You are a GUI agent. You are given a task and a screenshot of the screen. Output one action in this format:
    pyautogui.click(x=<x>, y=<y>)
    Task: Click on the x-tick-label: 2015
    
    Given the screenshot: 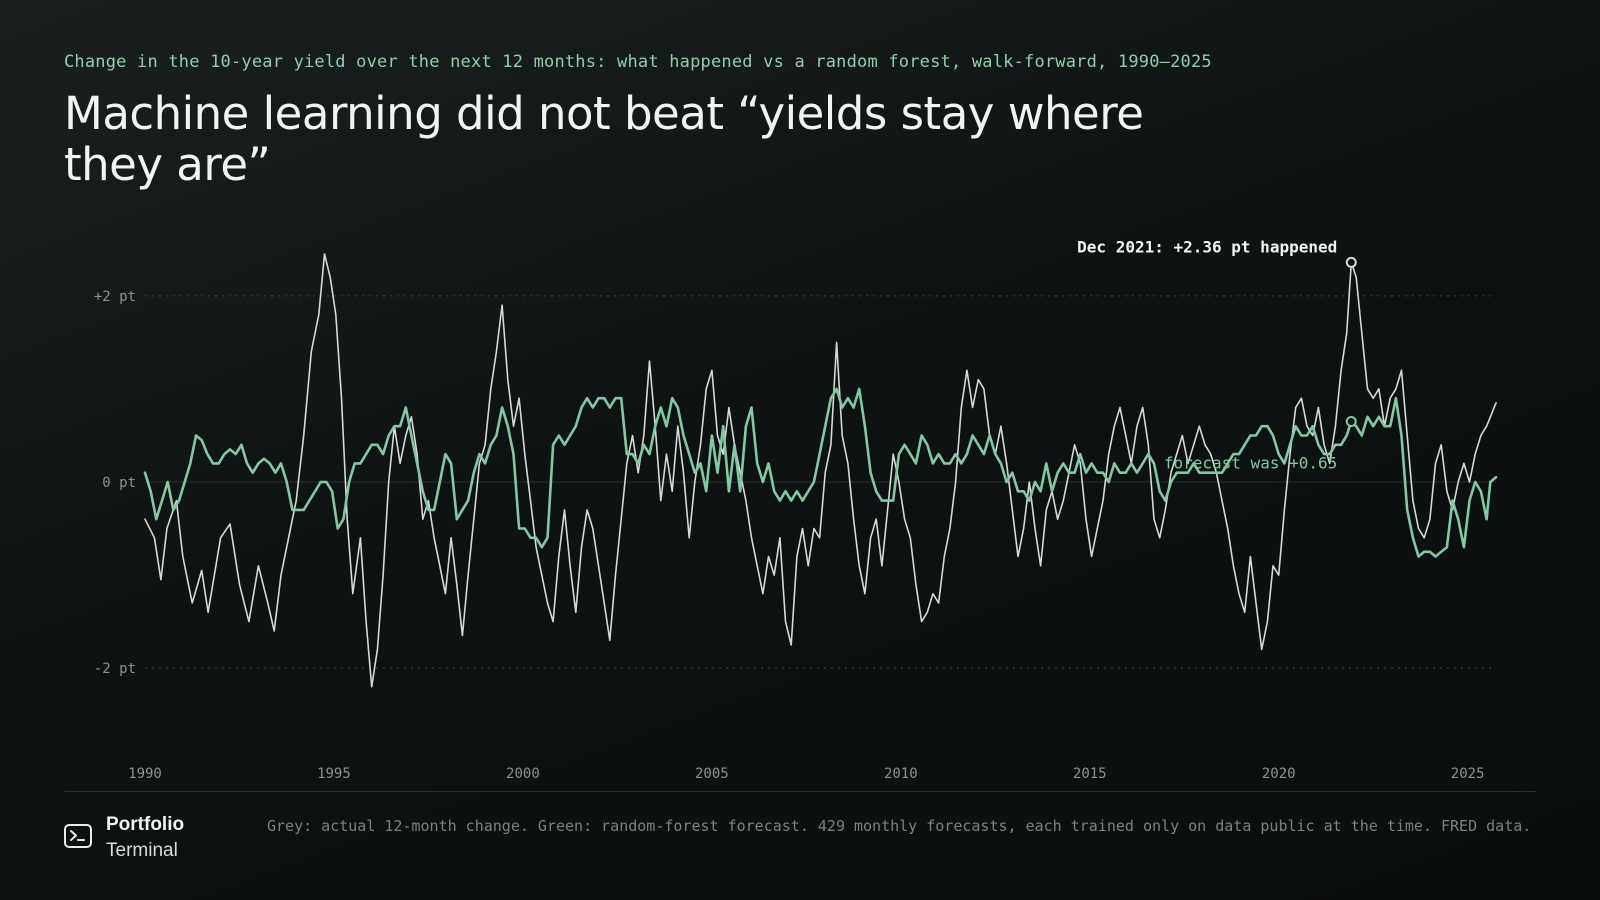 What is the action you would take?
    pyautogui.click(x=1090, y=774)
    